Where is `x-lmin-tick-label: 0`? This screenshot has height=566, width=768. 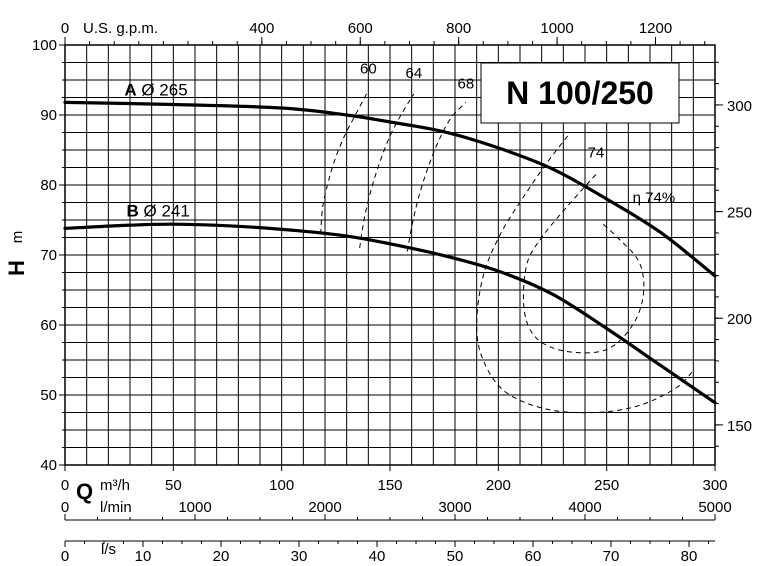 x-lmin-tick-label: 0 is located at coordinates (65, 507).